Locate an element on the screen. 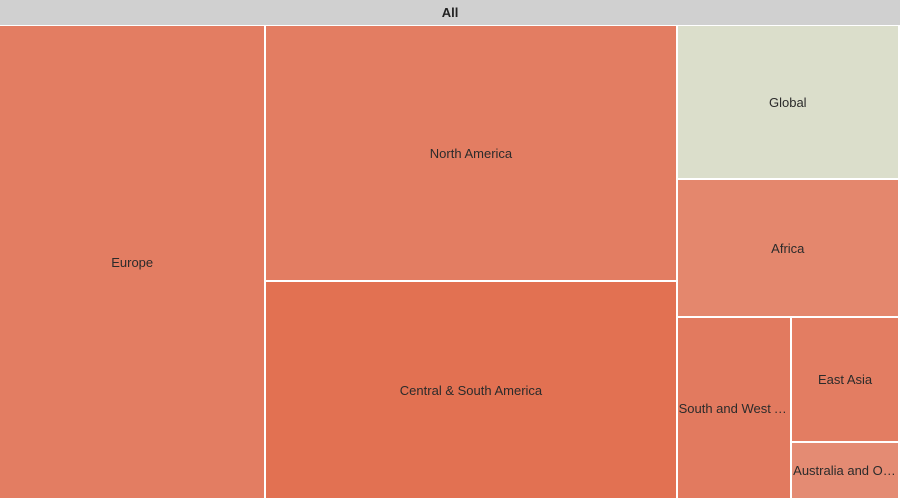 The height and width of the screenshot is (500, 900). tile-label-central-south-america: Central & South America is located at coordinates (471, 390).